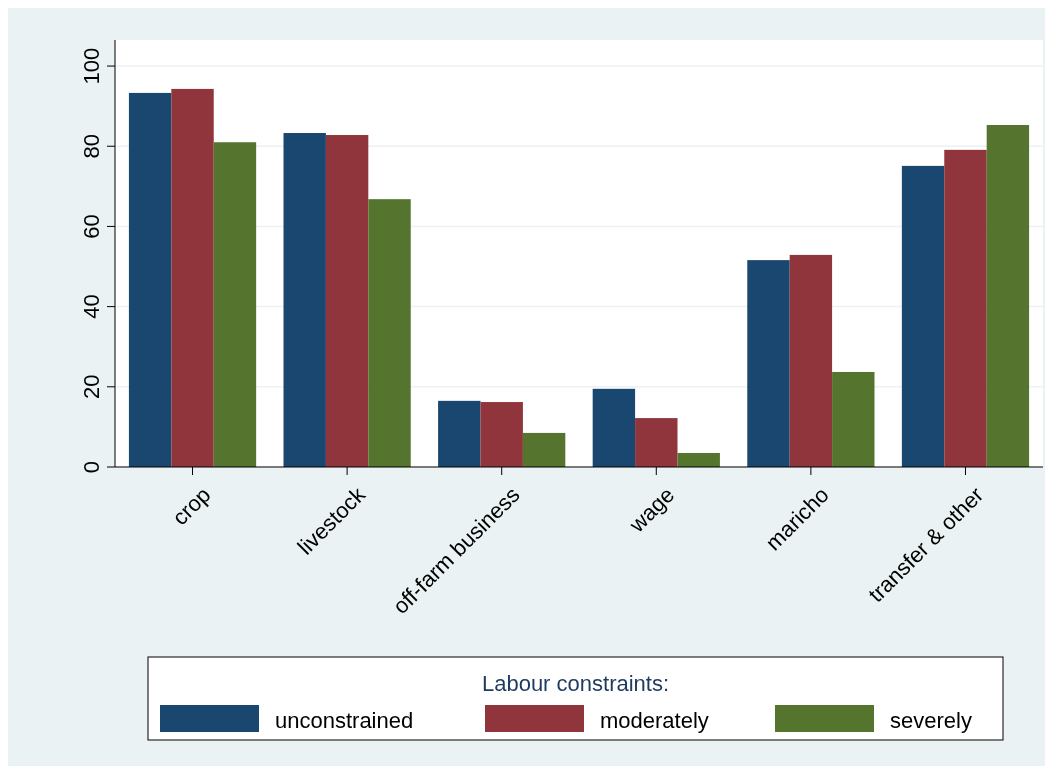 This screenshot has height=774, width=1053. I want to click on y-tick-label: 20, so click(91, 387).